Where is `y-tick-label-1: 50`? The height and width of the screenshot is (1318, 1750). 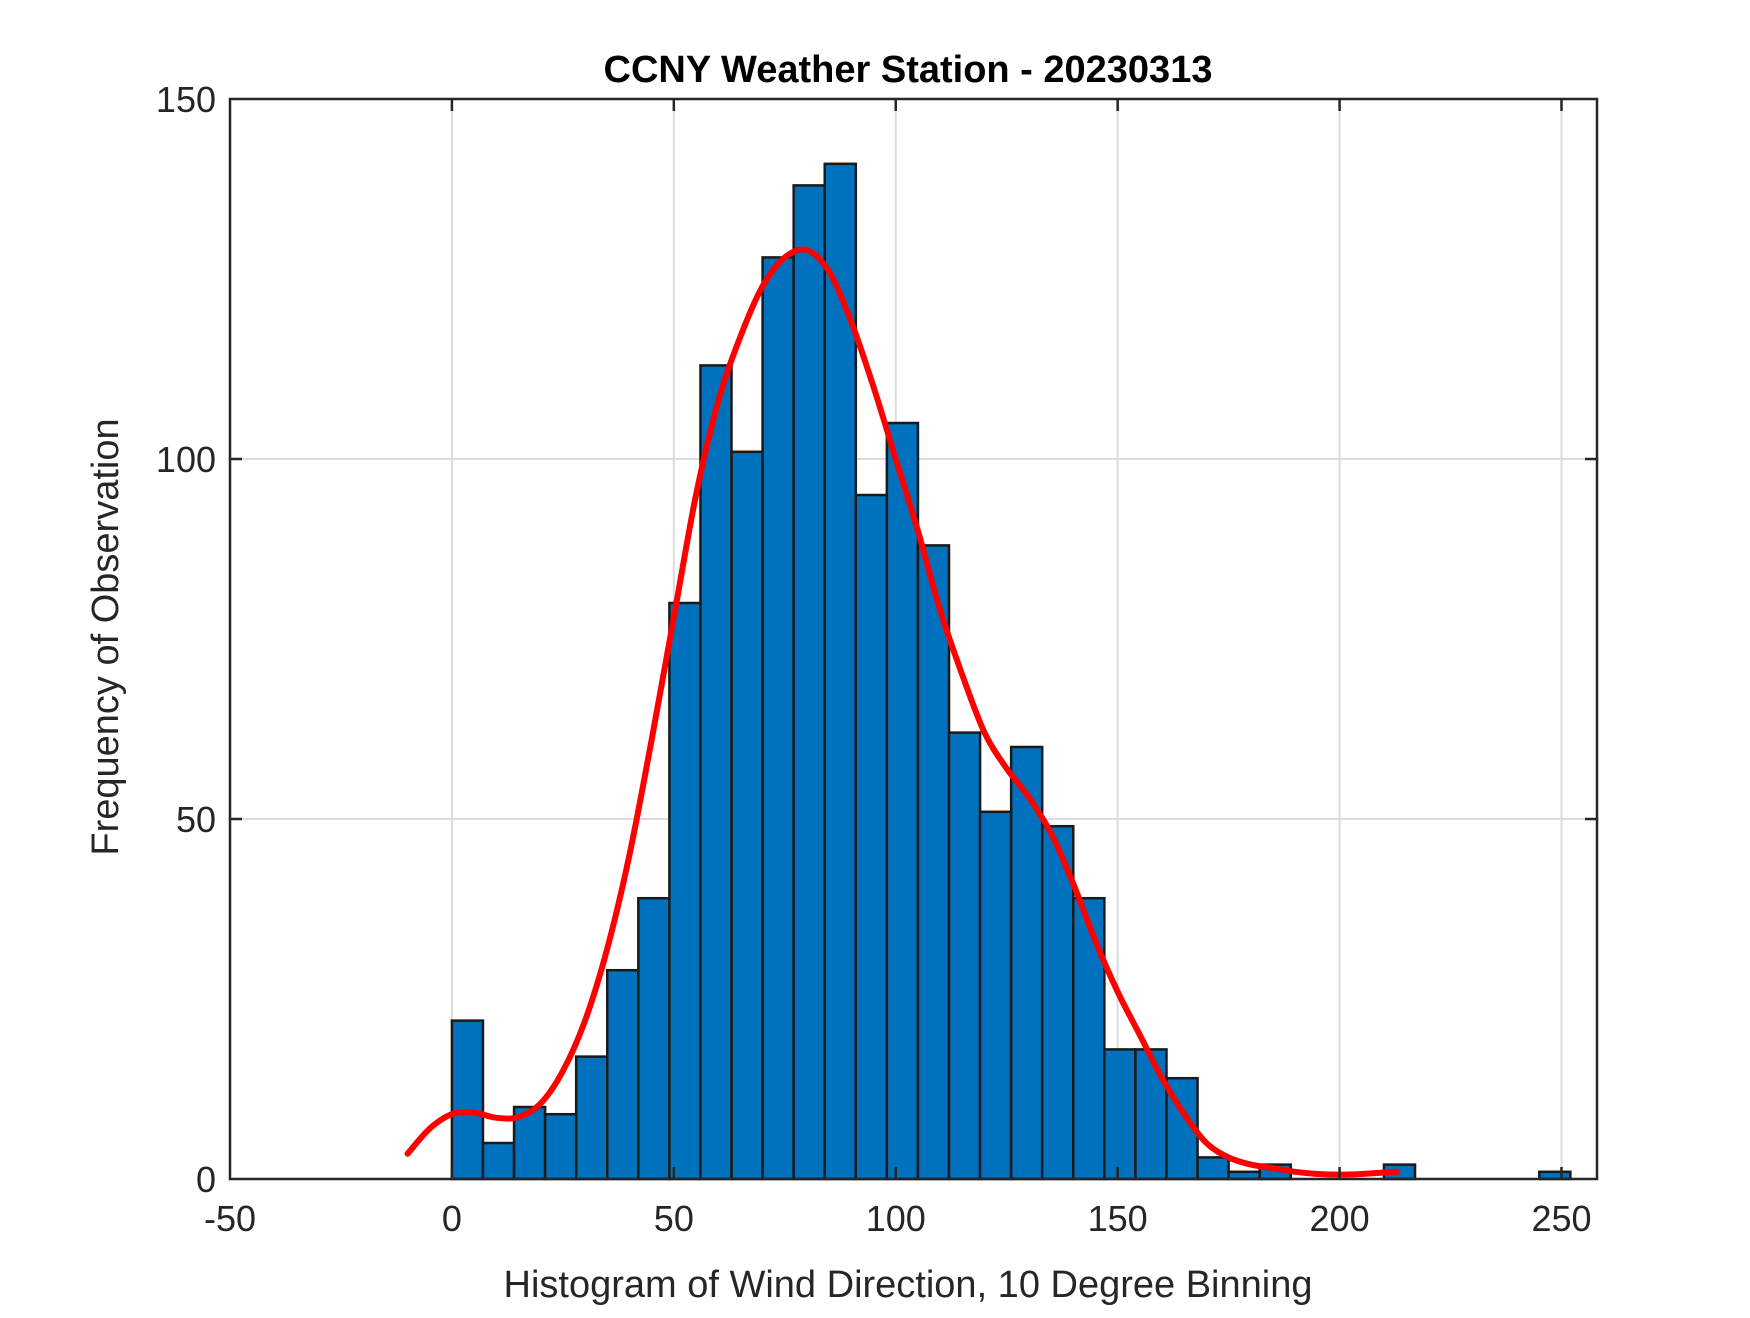
y-tick-label-1: 50 is located at coordinates (196, 819).